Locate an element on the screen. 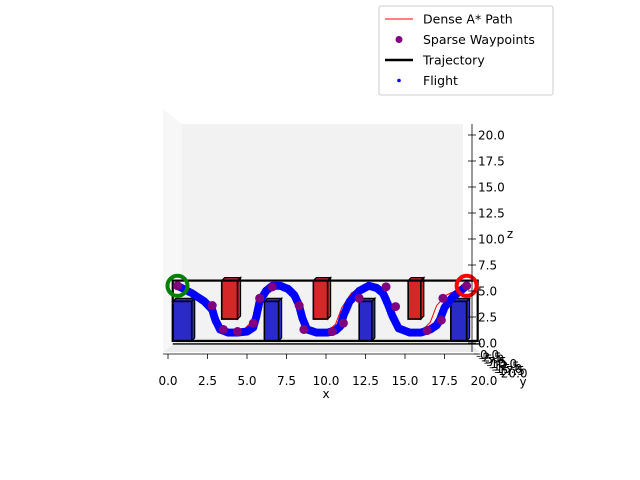 This screenshot has width=640, height=480. x-tick-label-8: 17.5 is located at coordinates (444, 381).